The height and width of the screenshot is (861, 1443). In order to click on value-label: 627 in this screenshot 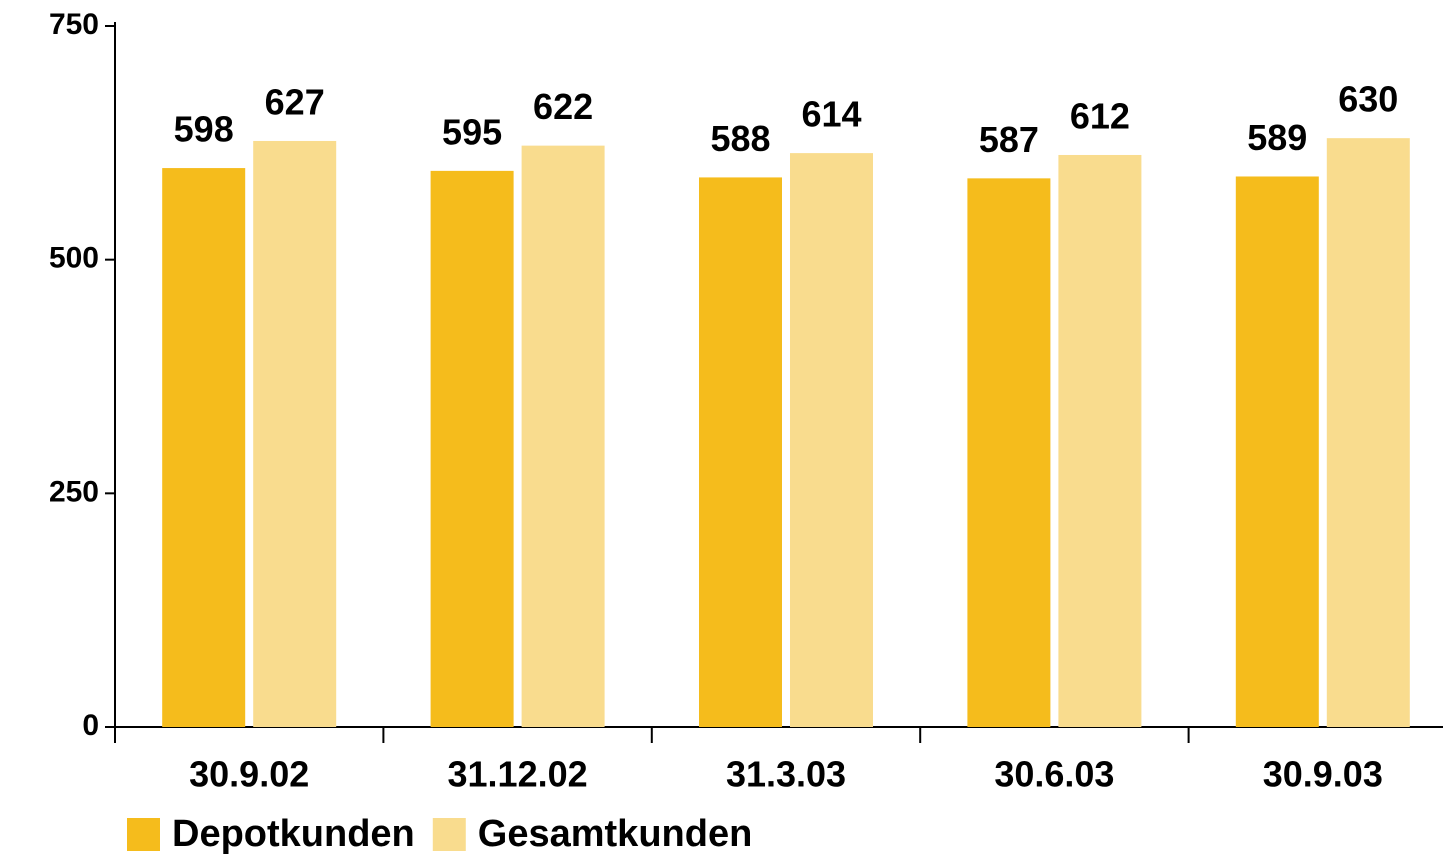, I will do `click(295, 101)`.